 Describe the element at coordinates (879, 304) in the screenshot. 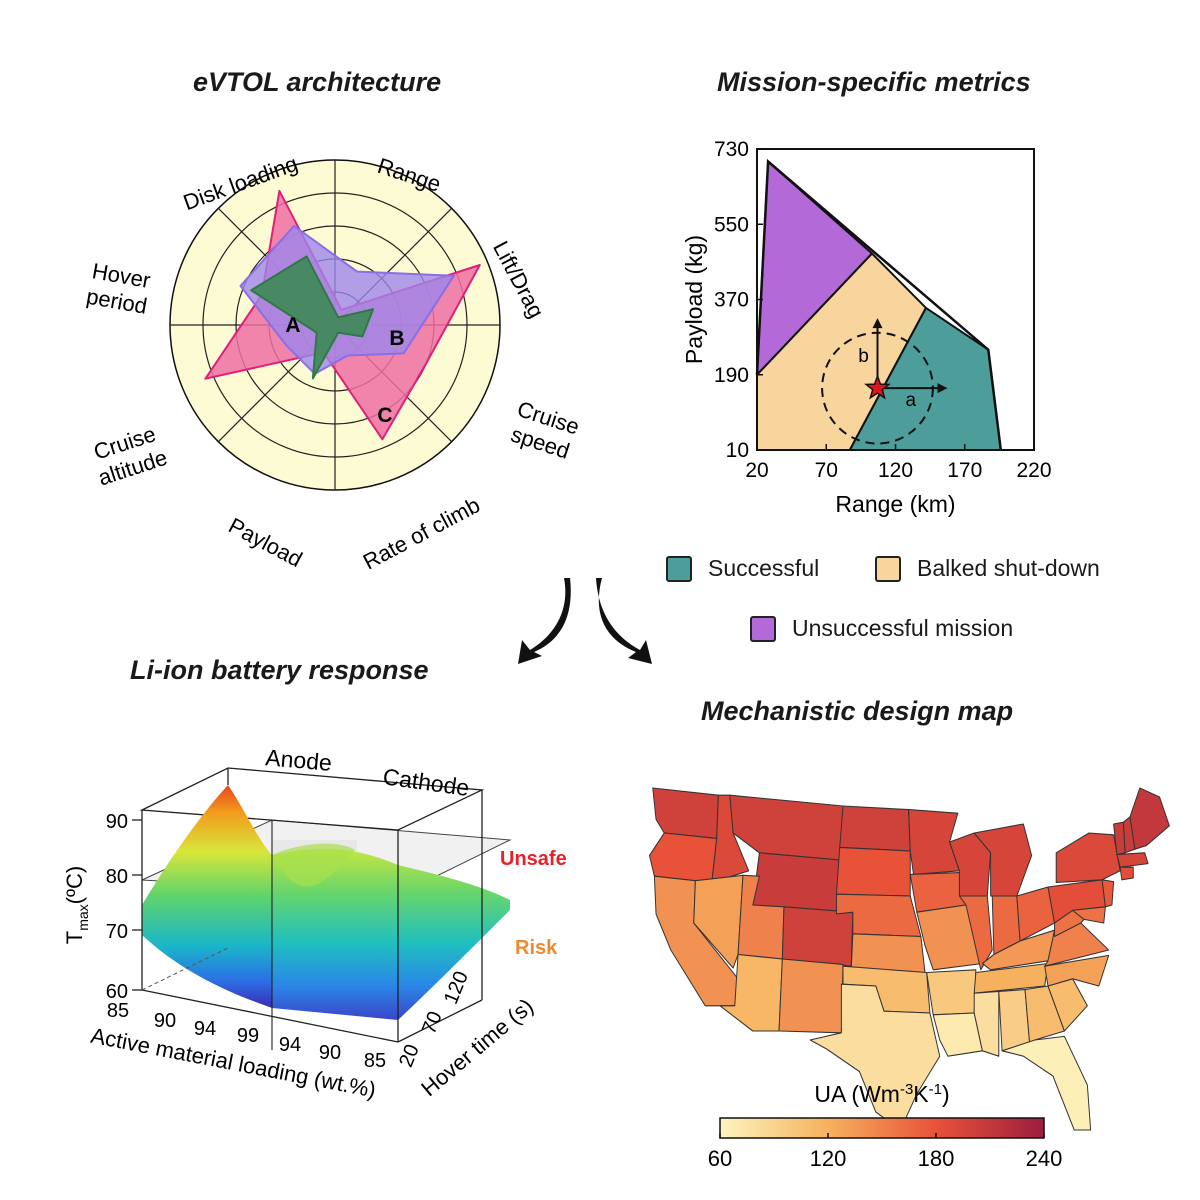

I see `feasible-boundary` at that location.